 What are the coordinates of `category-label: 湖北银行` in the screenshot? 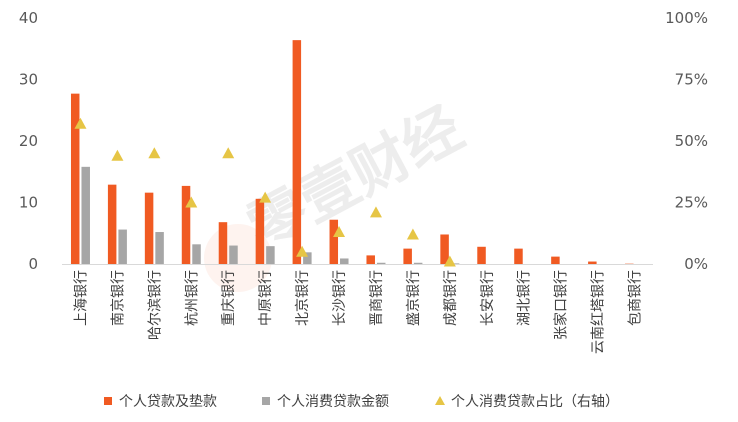 It's located at (525, 298).